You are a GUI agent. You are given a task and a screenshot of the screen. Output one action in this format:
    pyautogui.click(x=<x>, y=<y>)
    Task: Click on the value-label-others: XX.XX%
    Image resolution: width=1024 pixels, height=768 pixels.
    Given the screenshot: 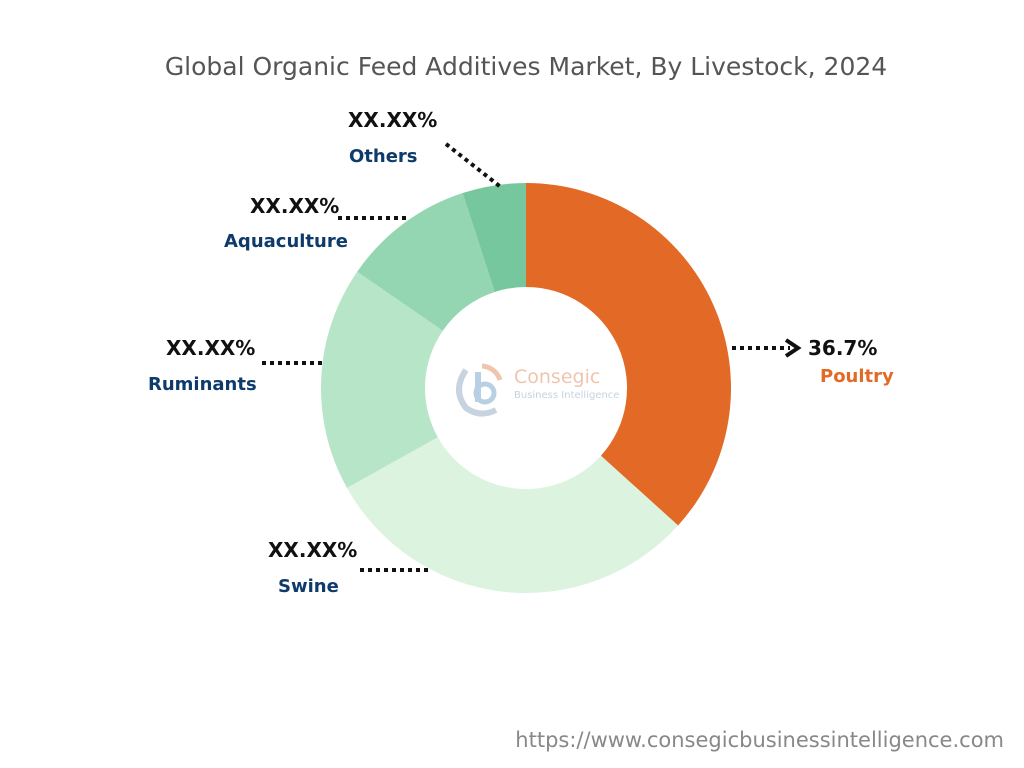 What is the action you would take?
    pyautogui.click(x=393, y=120)
    